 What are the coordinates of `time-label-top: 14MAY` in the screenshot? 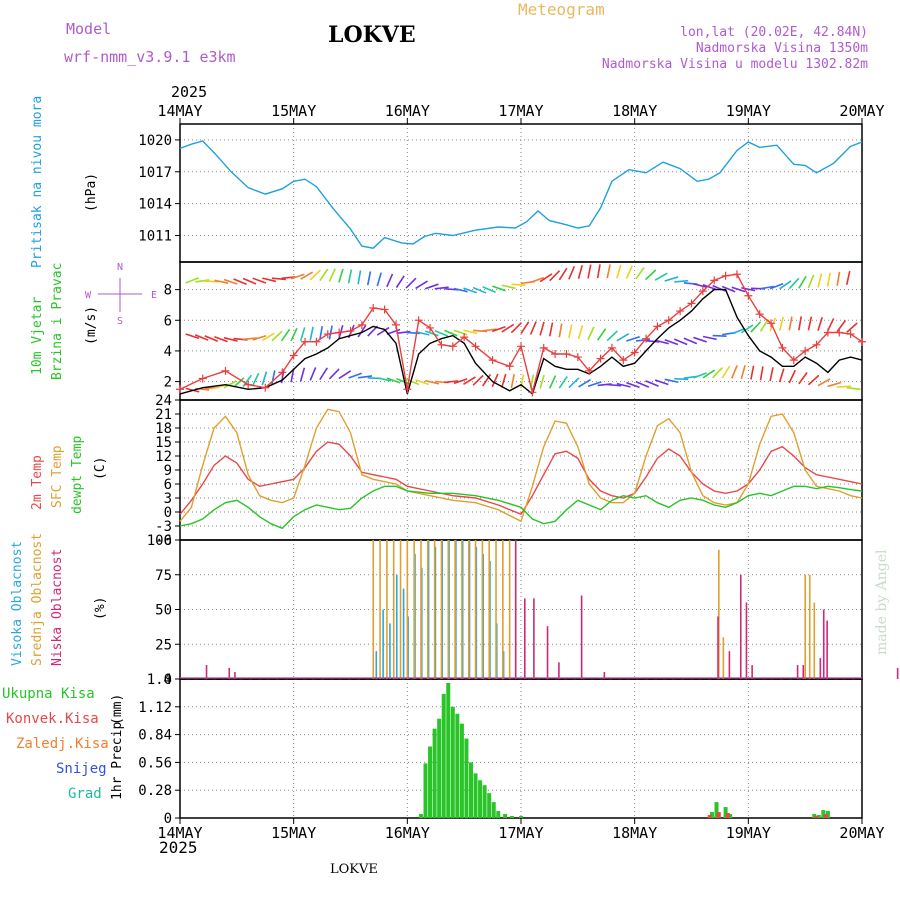 It's located at (179, 111).